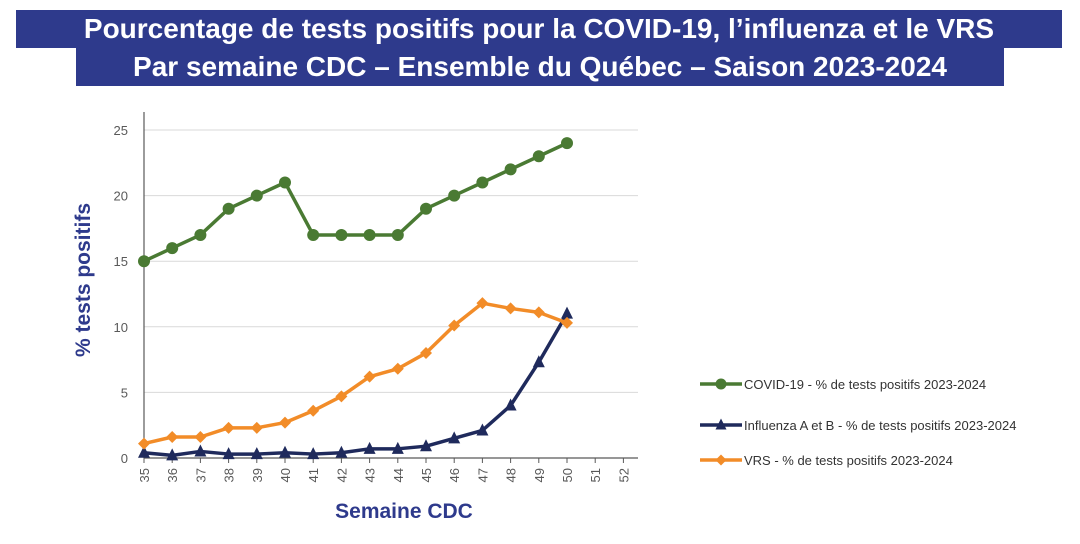  I want to click on y-tick-label-25: 25, so click(121, 130).